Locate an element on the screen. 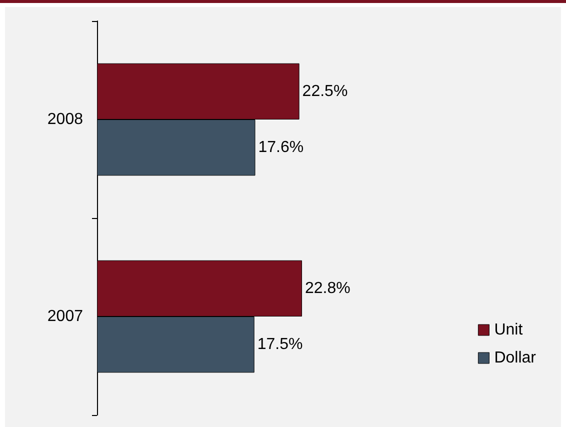 This screenshot has width=566, height=427. data-label: 17.6% is located at coordinates (281, 147).